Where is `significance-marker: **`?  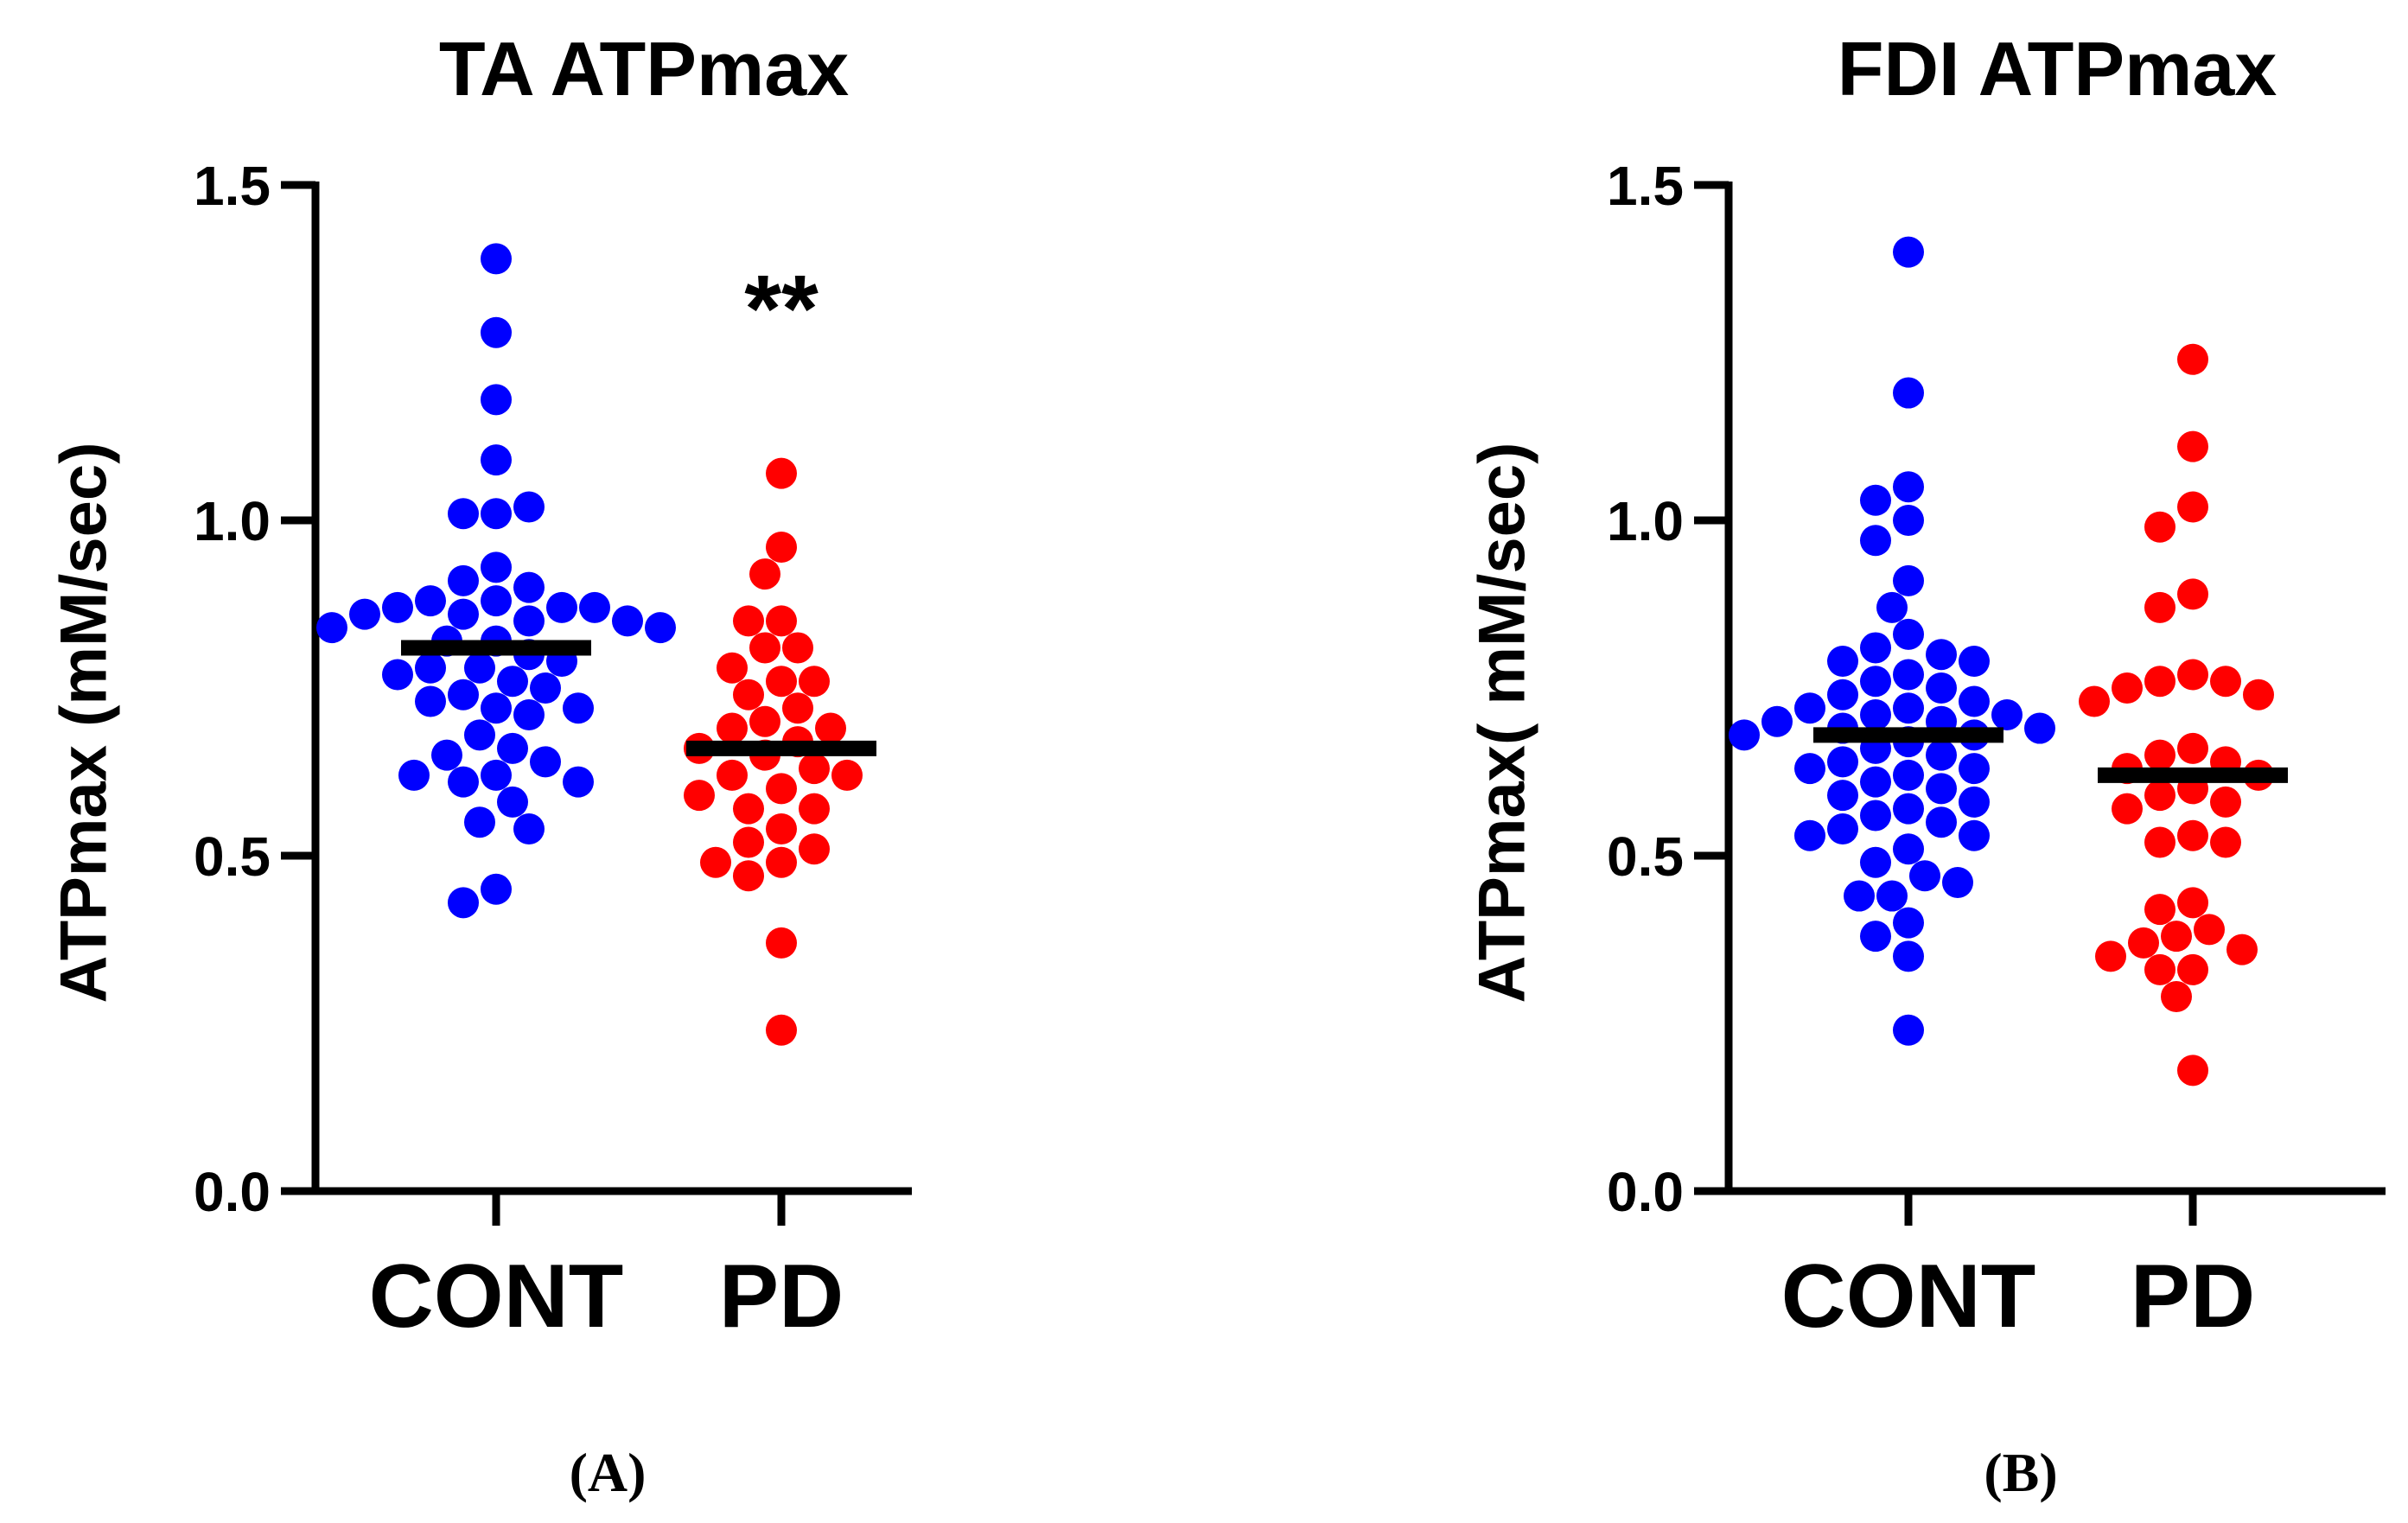 significance-marker: ** is located at coordinates (781, 309).